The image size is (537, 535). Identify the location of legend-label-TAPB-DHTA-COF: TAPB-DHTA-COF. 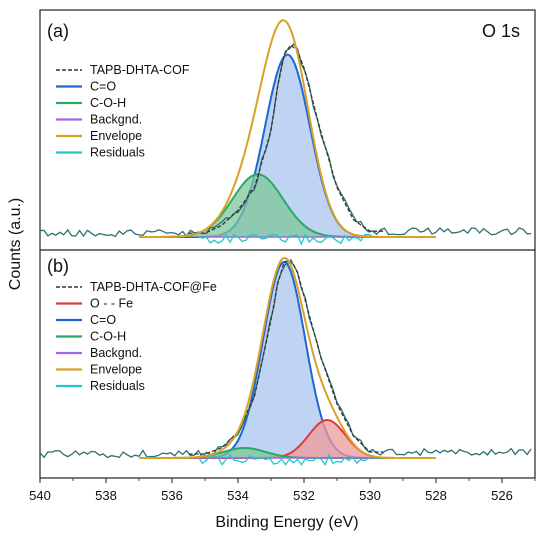
(140, 70).